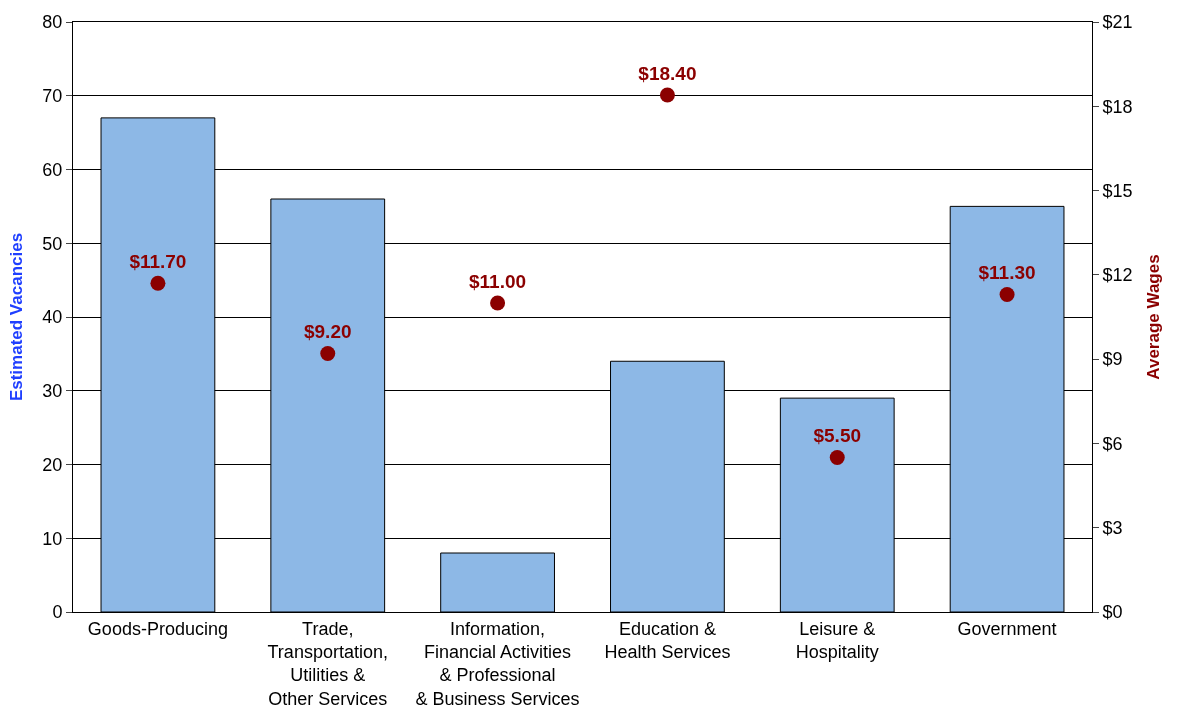 This screenshot has width=1180, height=721. I want to click on y-tick-label: 70, so click(52, 96).